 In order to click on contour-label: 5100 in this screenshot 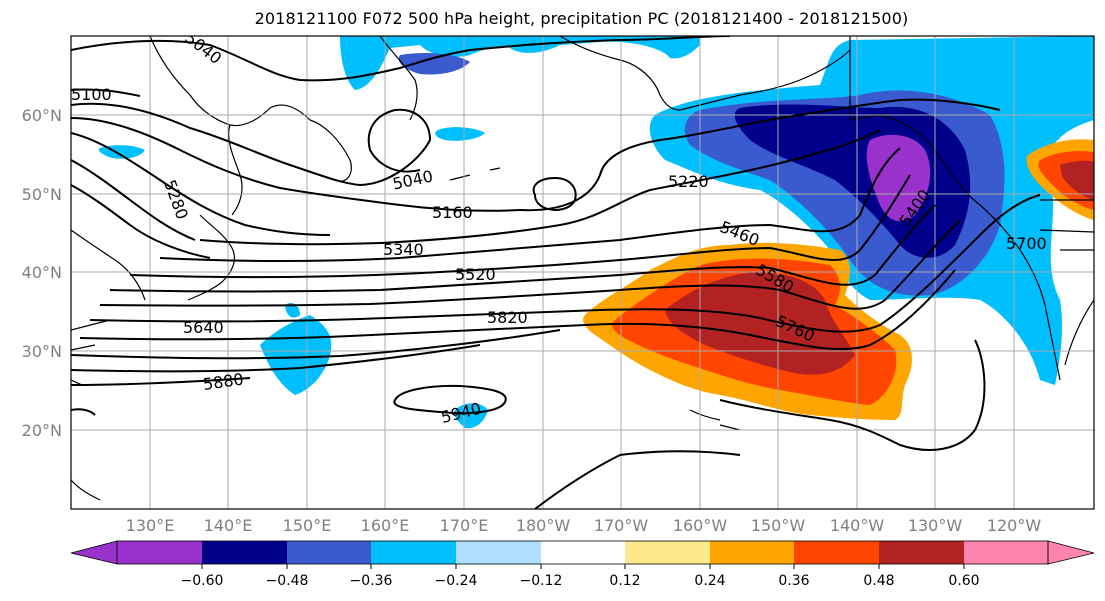, I will do `click(91, 94)`.